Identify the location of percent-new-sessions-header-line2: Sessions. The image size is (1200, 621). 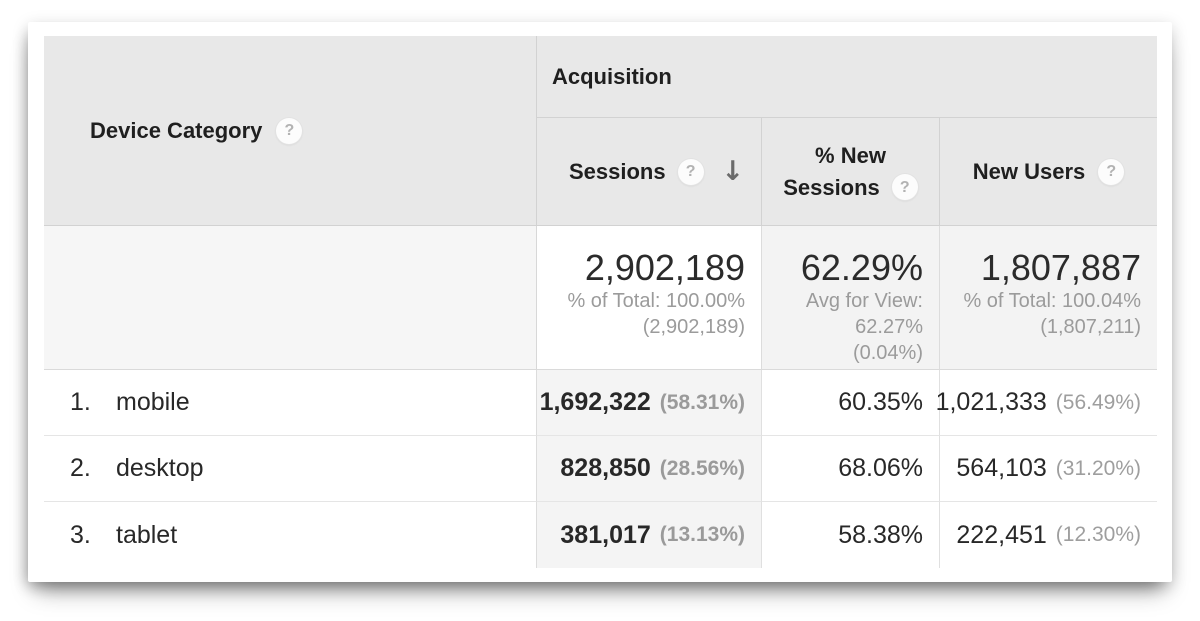
(831, 187).